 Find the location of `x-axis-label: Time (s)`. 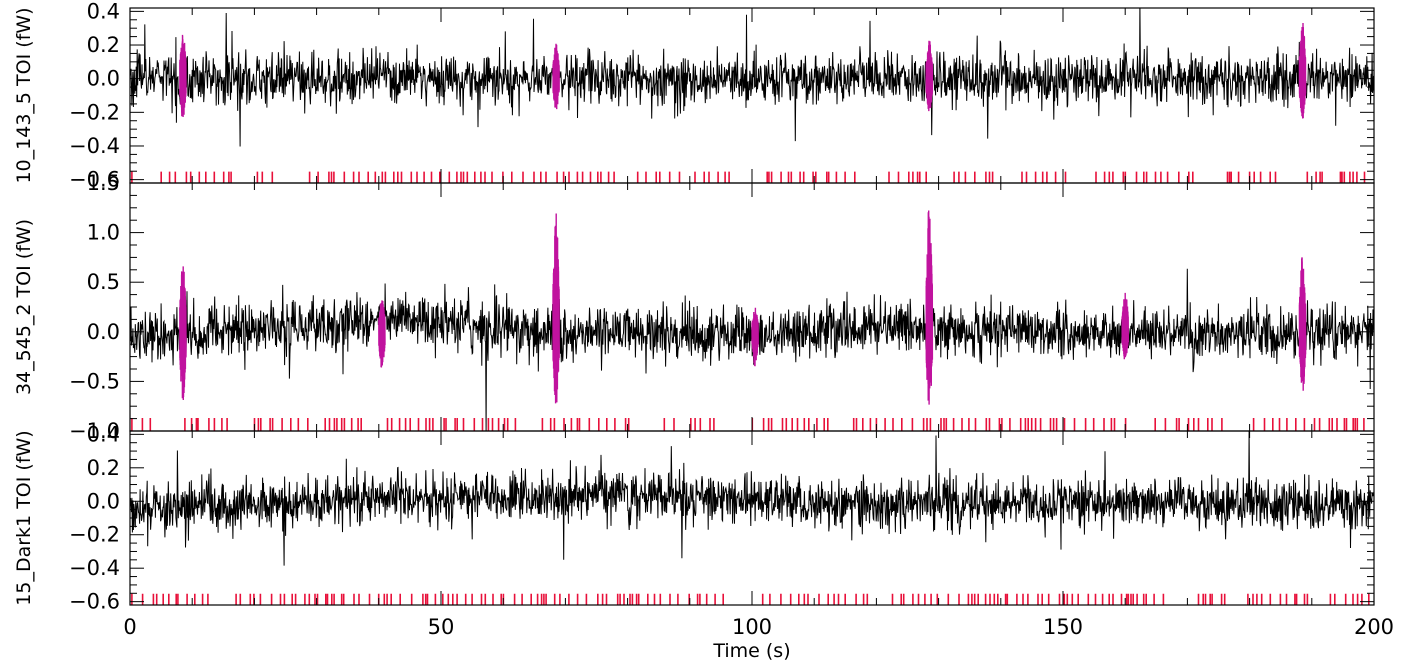

x-axis-label: Time (s) is located at coordinates (751, 651).